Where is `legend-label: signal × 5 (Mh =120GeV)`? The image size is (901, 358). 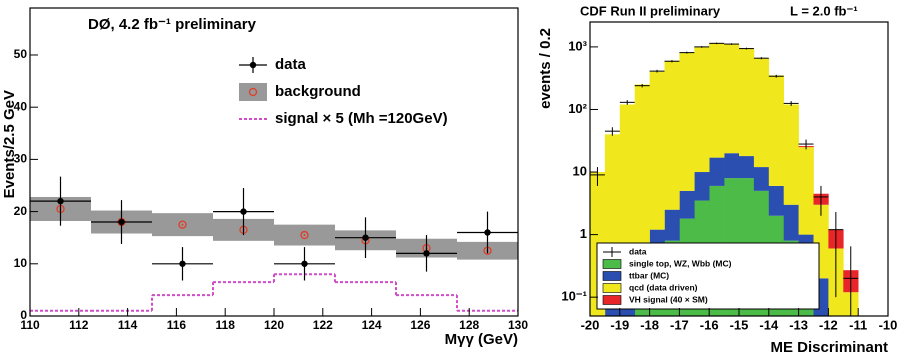
legend-label: signal × 5 (Mh =120GeV) is located at coordinates (361, 118).